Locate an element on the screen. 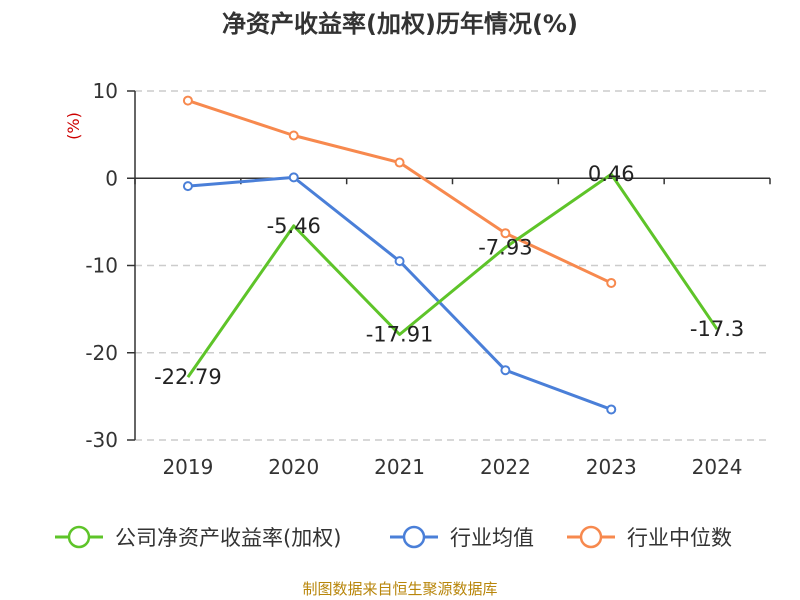 The width and height of the screenshot is (800, 600). y-axis-unit: (%) is located at coordinates (73, 126).